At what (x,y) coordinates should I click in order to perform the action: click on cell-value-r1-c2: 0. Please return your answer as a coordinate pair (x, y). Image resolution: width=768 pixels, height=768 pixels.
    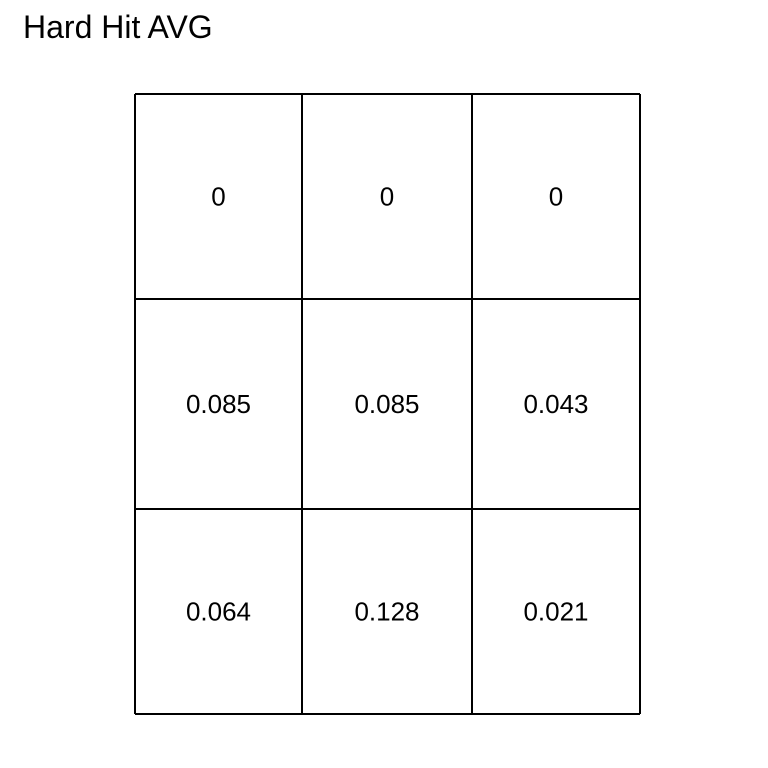
    Looking at the image, I should click on (387, 197).